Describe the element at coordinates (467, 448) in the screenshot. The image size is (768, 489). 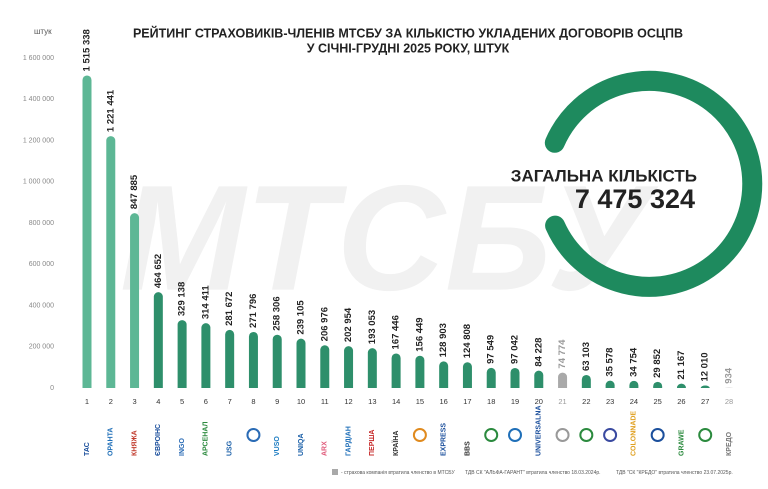
I see `company-logo: BBS` at that location.